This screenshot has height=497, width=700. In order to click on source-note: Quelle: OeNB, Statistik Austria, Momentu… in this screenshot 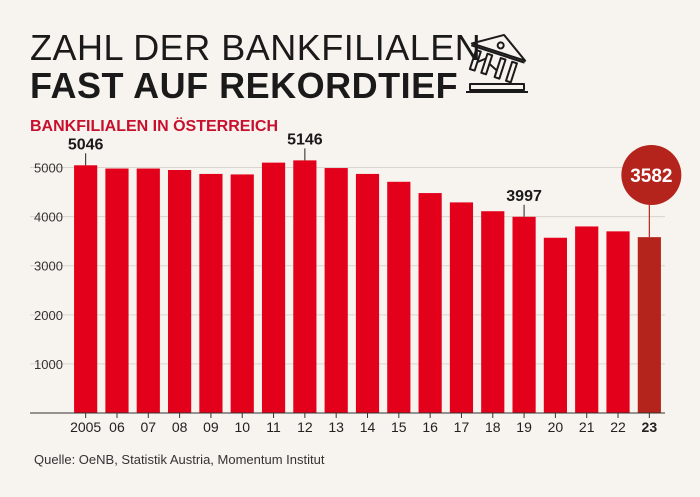, I will do `click(179, 459)`.